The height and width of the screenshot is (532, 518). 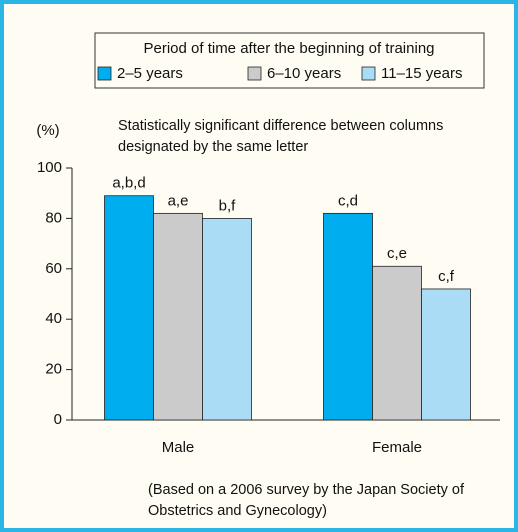 I want to click on x-tick-label: Female, so click(x=397, y=447).